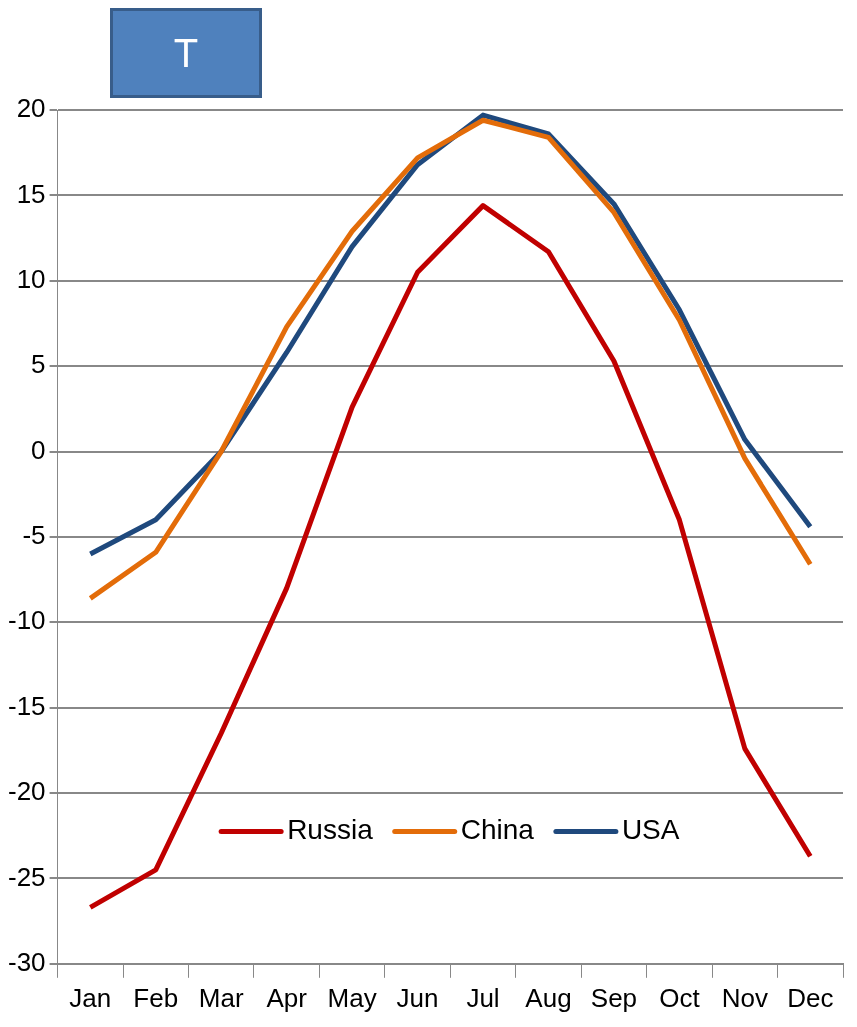 The image size is (857, 1027). What do you see at coordinates (31, 278) in the screenshot?
I see `y-tick-label: 10` at bounding box center [31, 278].